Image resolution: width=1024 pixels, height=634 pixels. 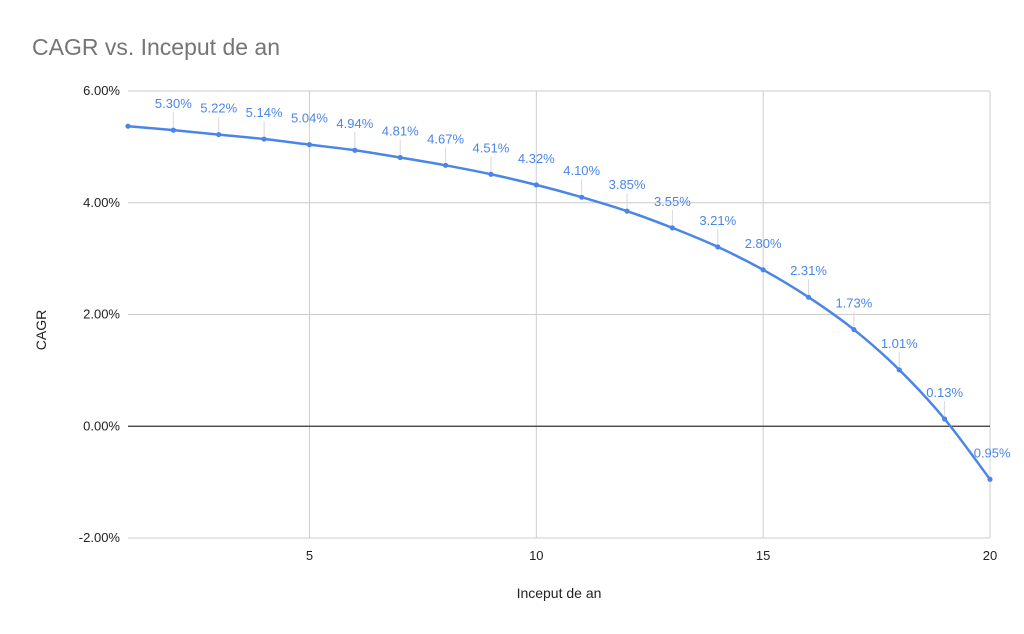 I want to click on data-label: 4.10%, so click(x=581, y=170).